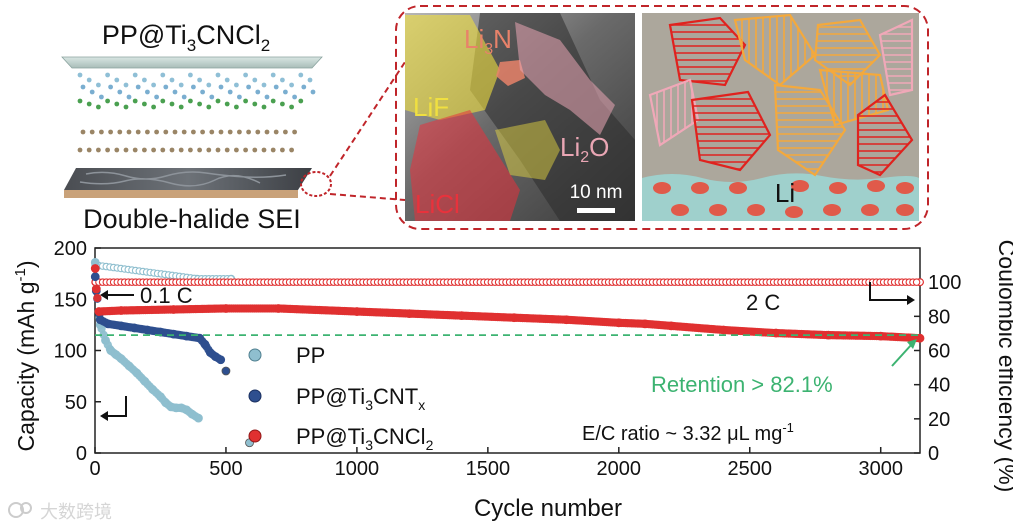 This screenshot has height=528, width=1013. I want to click on annotation-rate-high: 2 C, so click(763, 302).